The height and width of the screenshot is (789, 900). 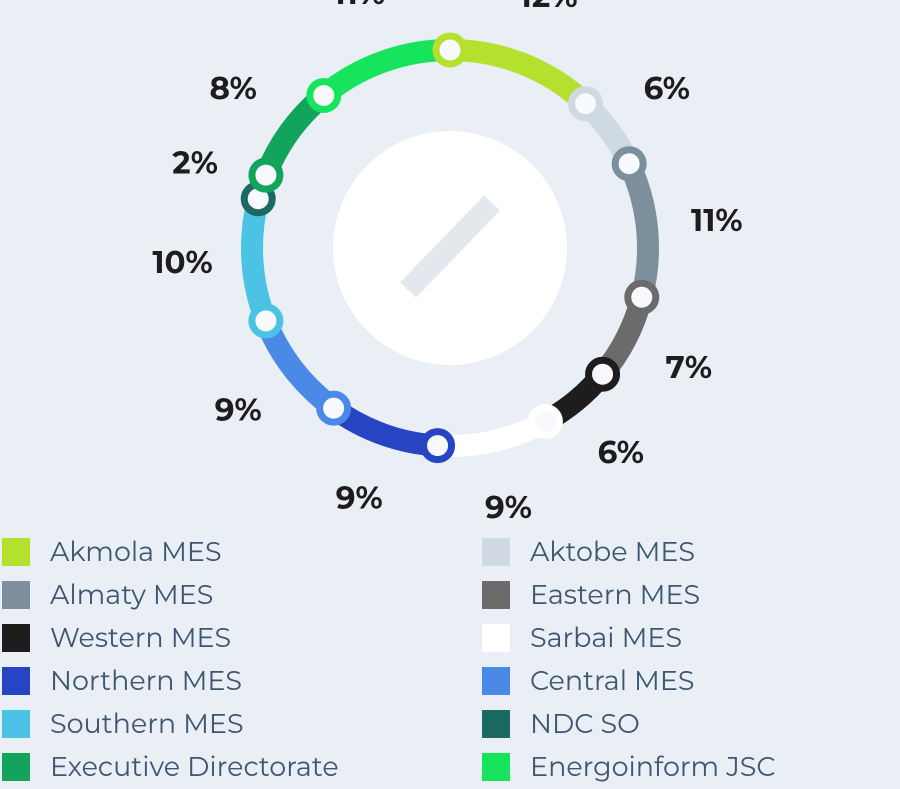 I want to click on legend-label: Energoinform JSC, so click(x=653, y=766).